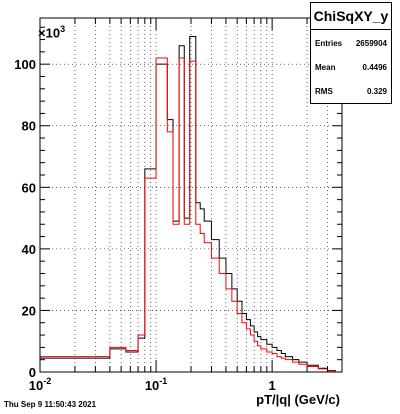 The height and width of the screenshot is (414, 400). What do you see at coordinates (351, 67) in the screenshot?
I see `stats-row-mean: Mean 0.4496` at bounding box center [351, 67].